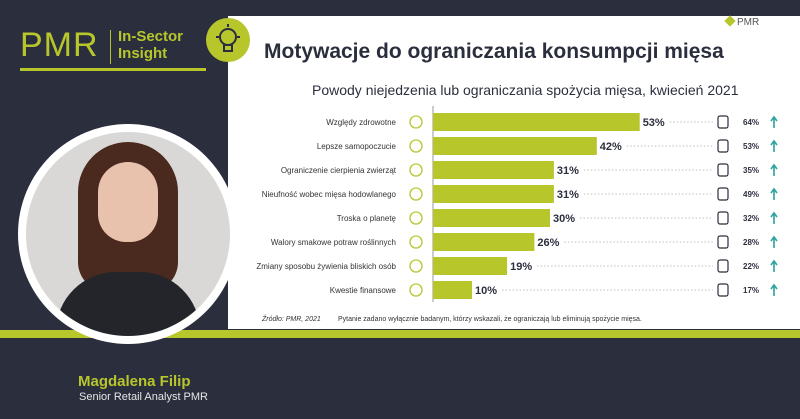  What do you see at coordinates (367, 218) in the screenshot?
I see `category-label: Troska o planetę` at bounding box center [367, 218].